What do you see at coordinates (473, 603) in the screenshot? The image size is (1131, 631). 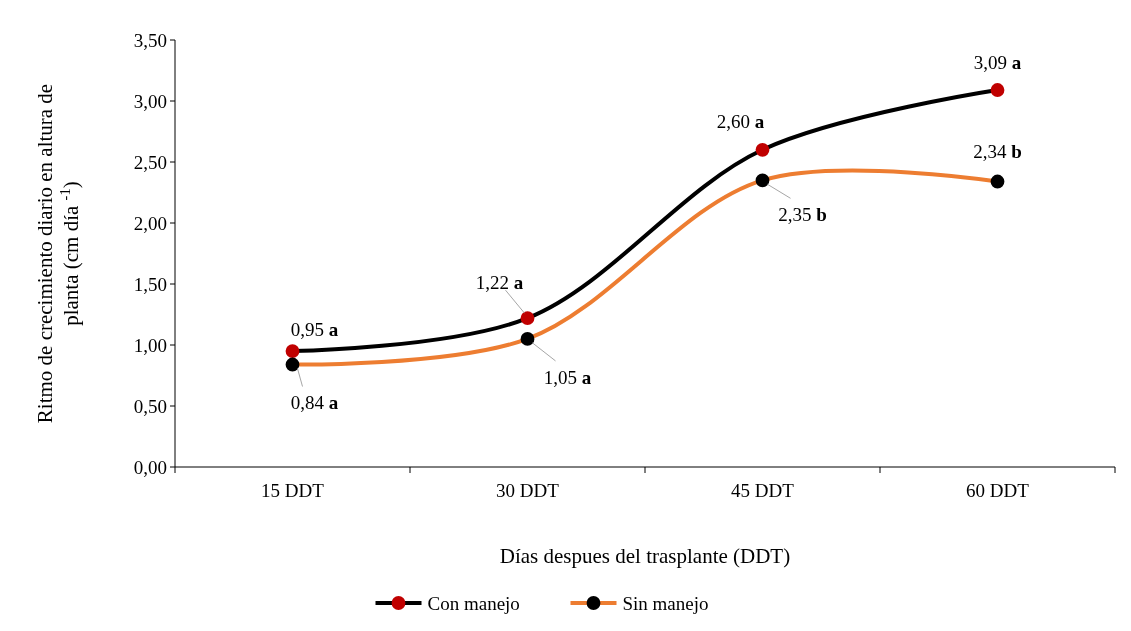 I see `legend-label: Con manejo` at bounding box center [473, 603].